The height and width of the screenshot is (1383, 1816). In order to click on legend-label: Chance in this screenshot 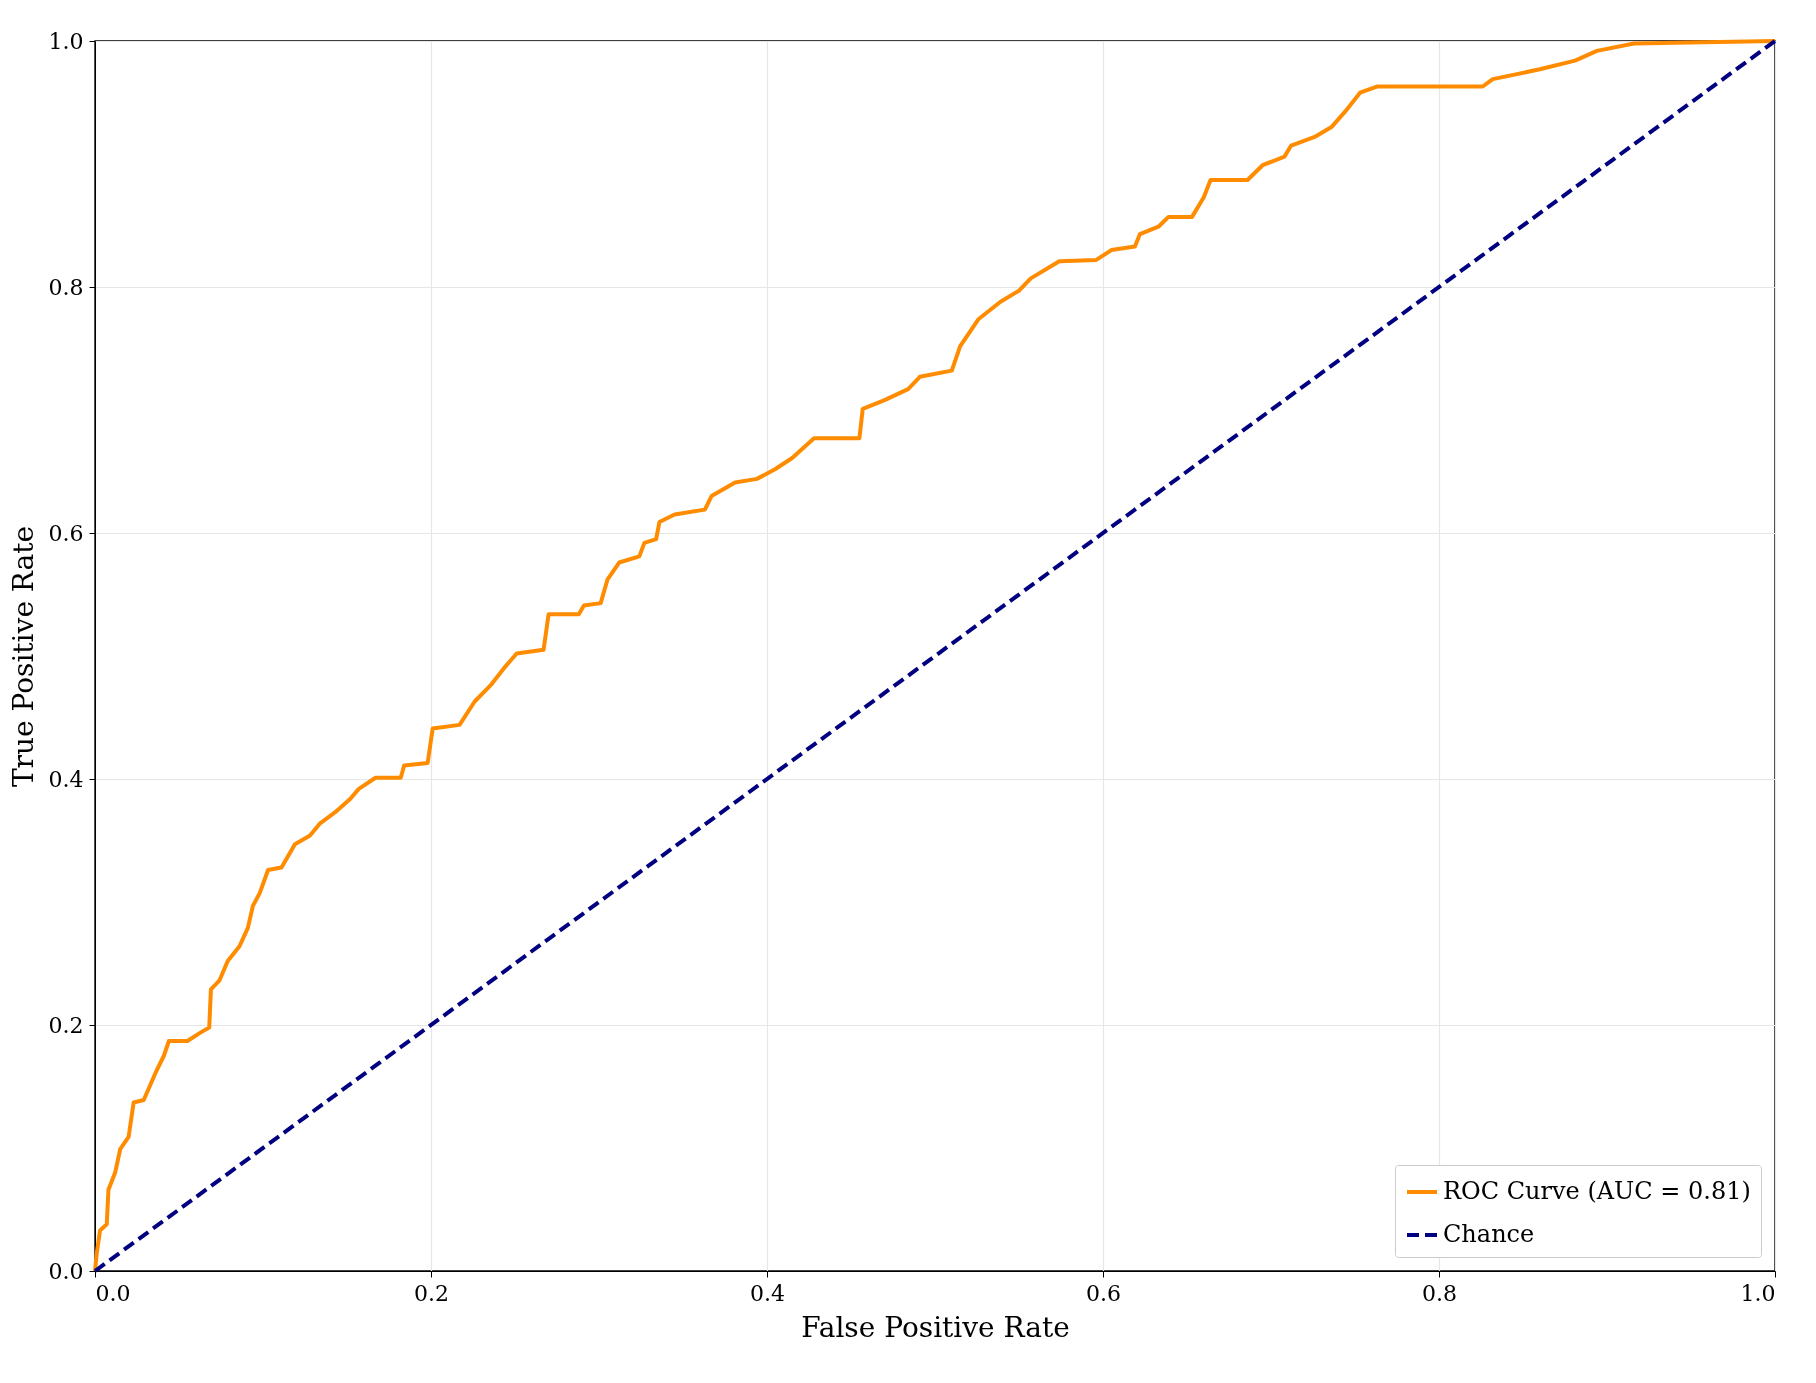, I will do `click(1489, 1234)`.